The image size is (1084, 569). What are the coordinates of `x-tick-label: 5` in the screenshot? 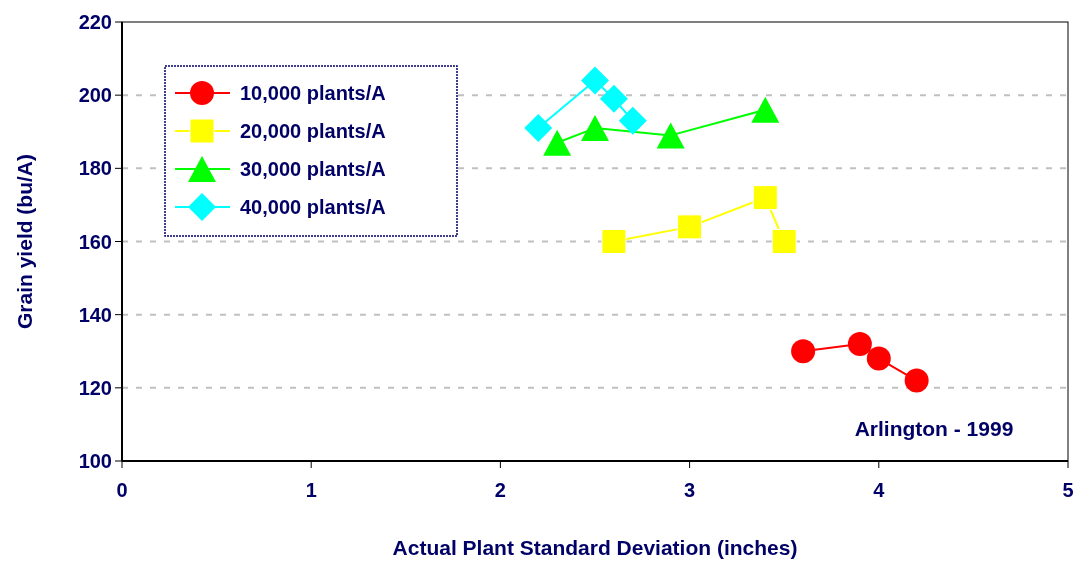 It's located at (1068, 490).